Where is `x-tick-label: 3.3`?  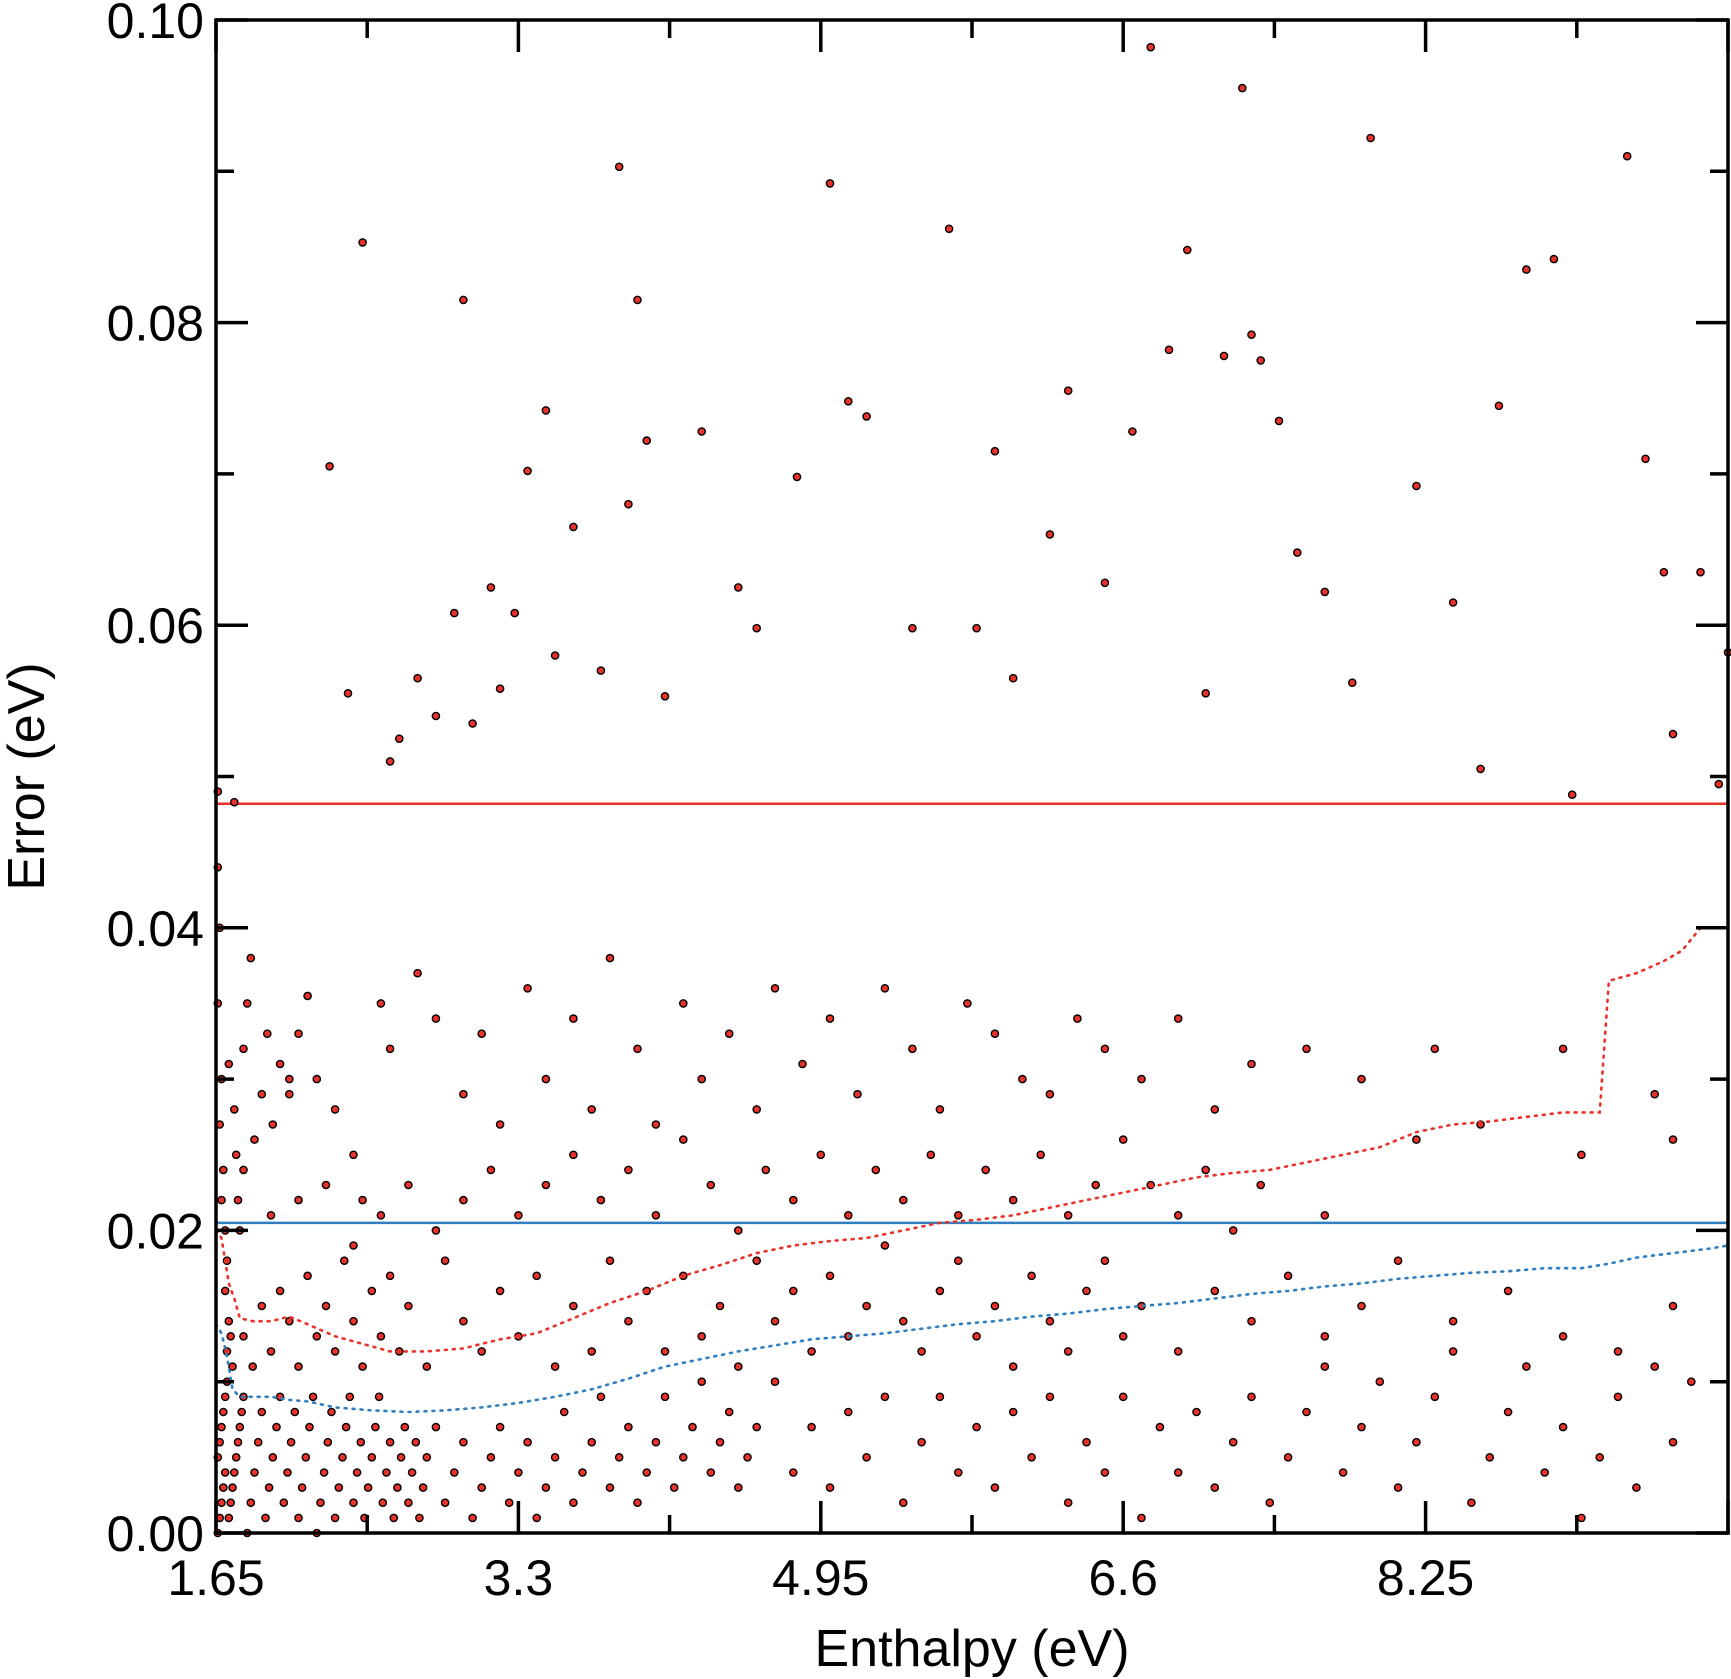 x-tick-label: 3.3 is located at coordinates (519, 1578).